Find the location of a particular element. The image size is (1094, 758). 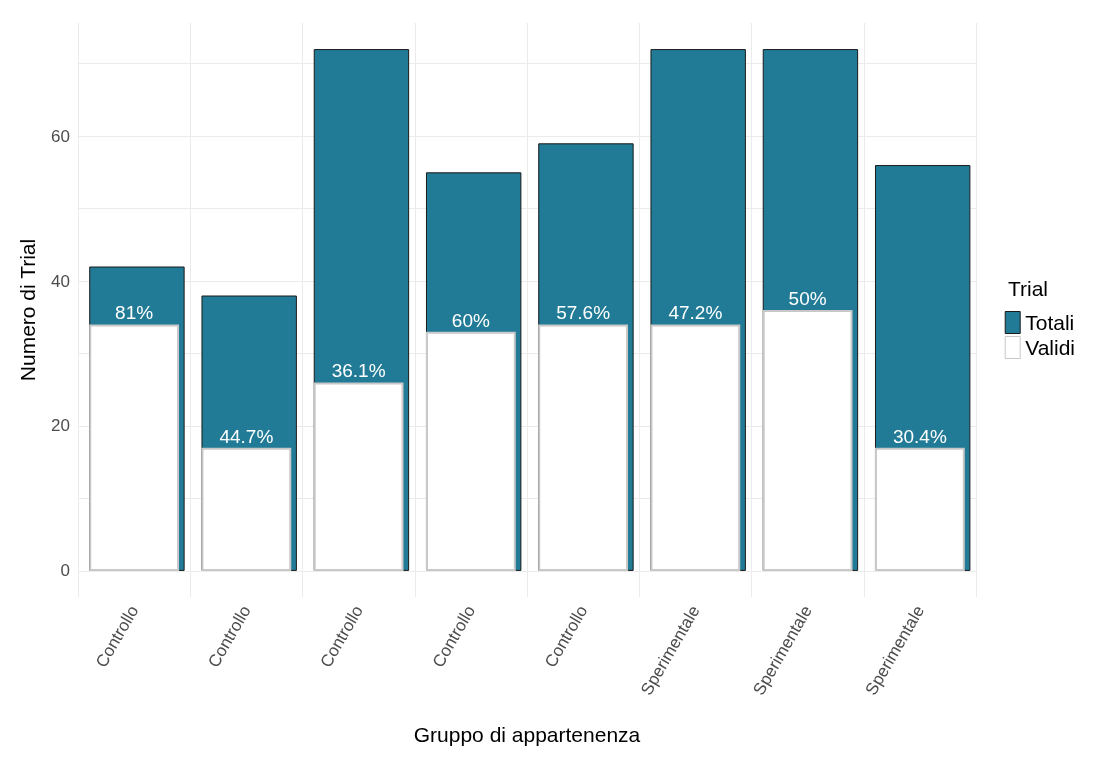

legend-label: Validi is located at coordinates (1050, 347).